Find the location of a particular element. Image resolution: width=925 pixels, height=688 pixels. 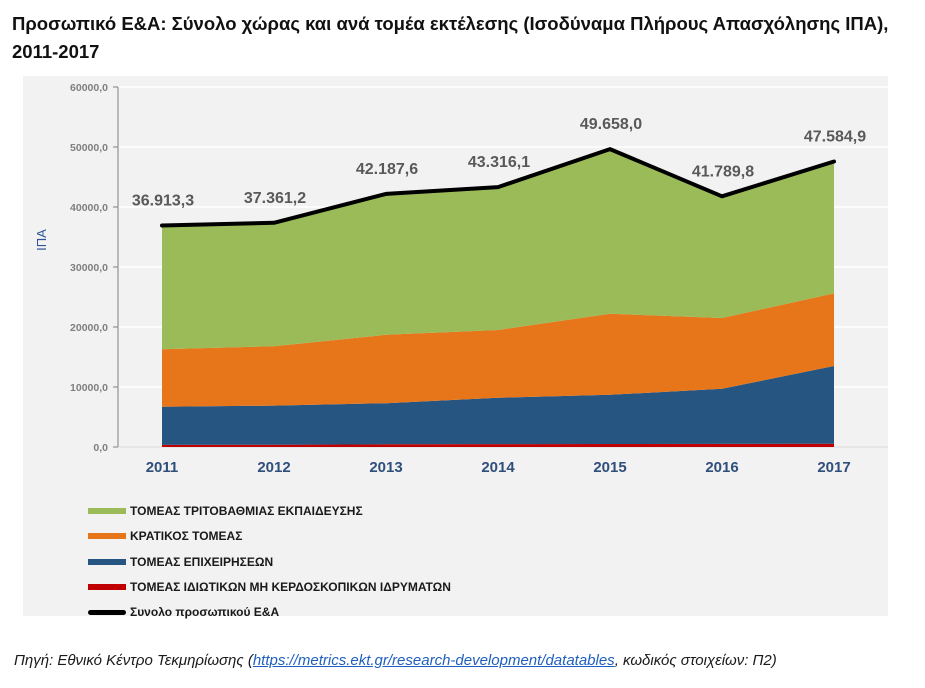

x-tick-label: 2012 is located at coordinates (273, 467).